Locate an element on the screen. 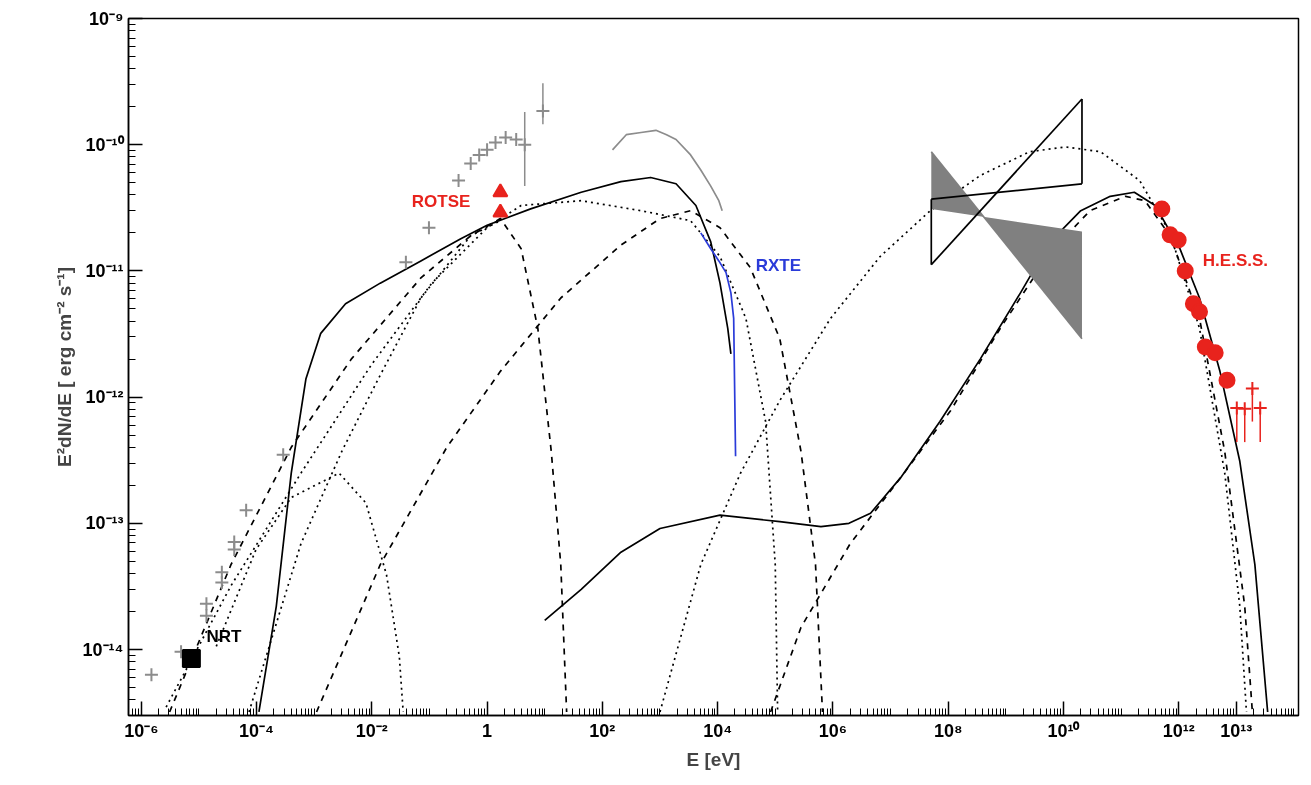 The width and height of the screenshot is (1311, 785). series-label: NRT is located at coordinates (224, 636).